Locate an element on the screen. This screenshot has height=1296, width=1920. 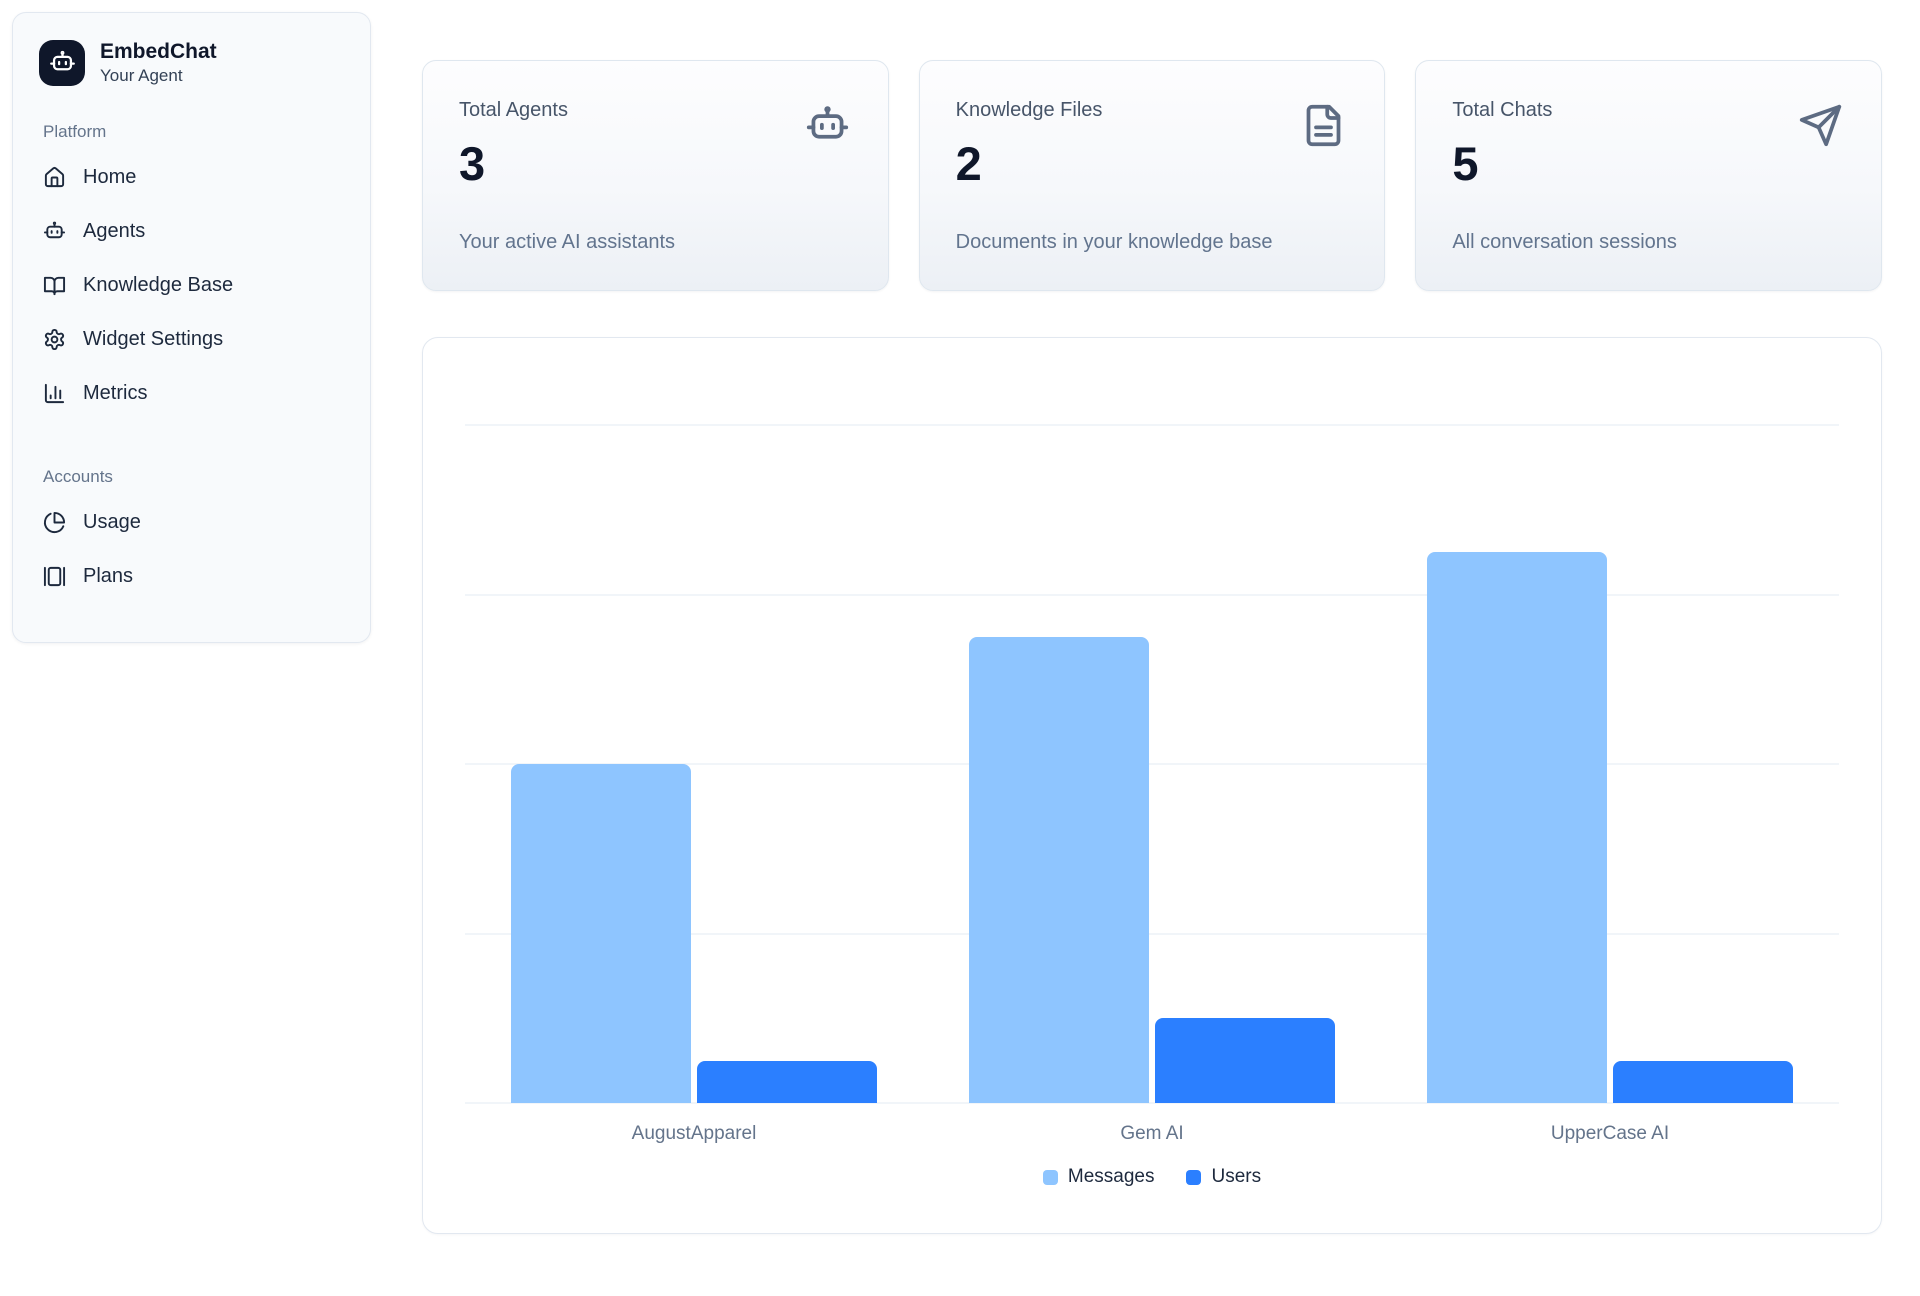
stat-title: Total Agents is located at coordinates (513, 110).